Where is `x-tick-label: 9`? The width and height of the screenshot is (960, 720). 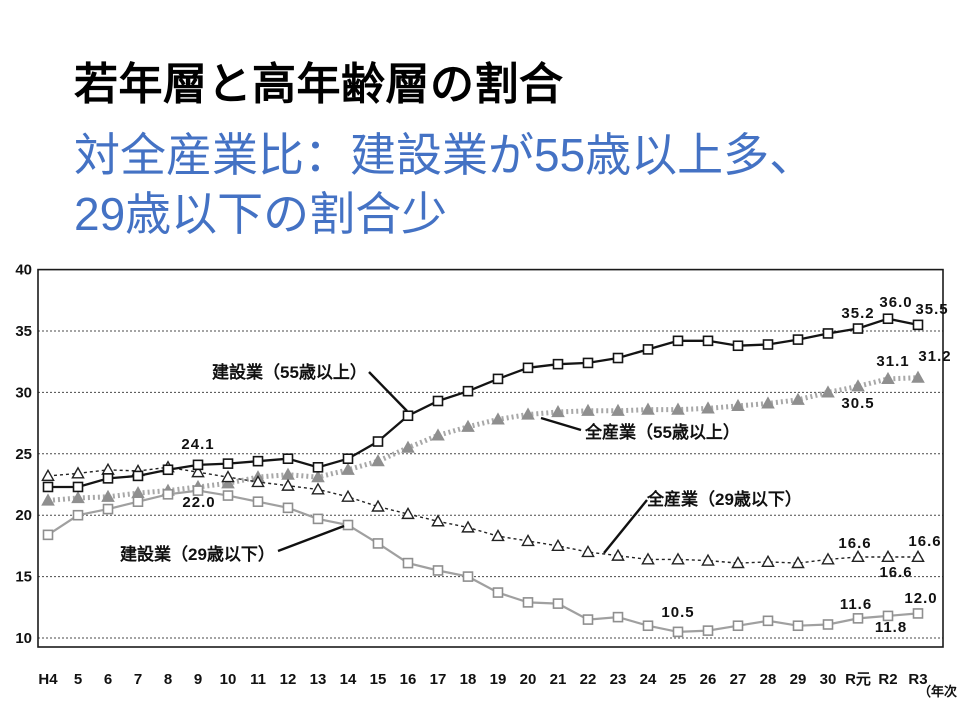 x-tick-label: 9 is located at coordinates (198, 679).